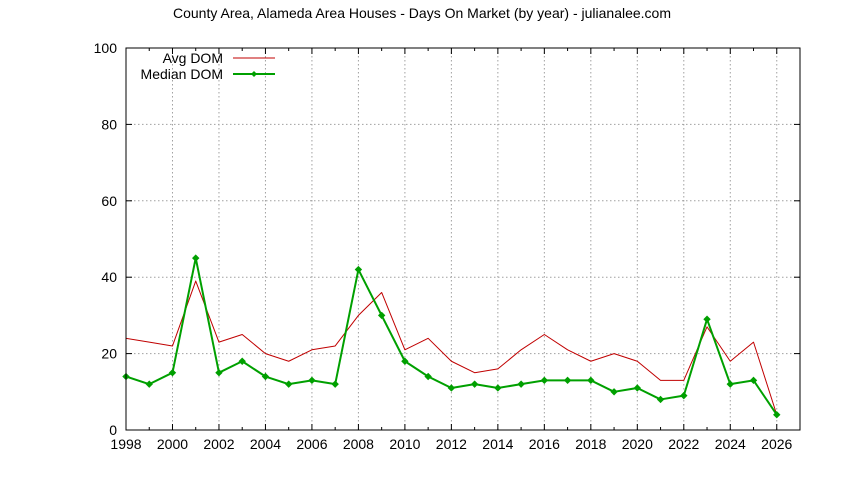  I want to click on x-tick-label: 2026, so click(776, 444).